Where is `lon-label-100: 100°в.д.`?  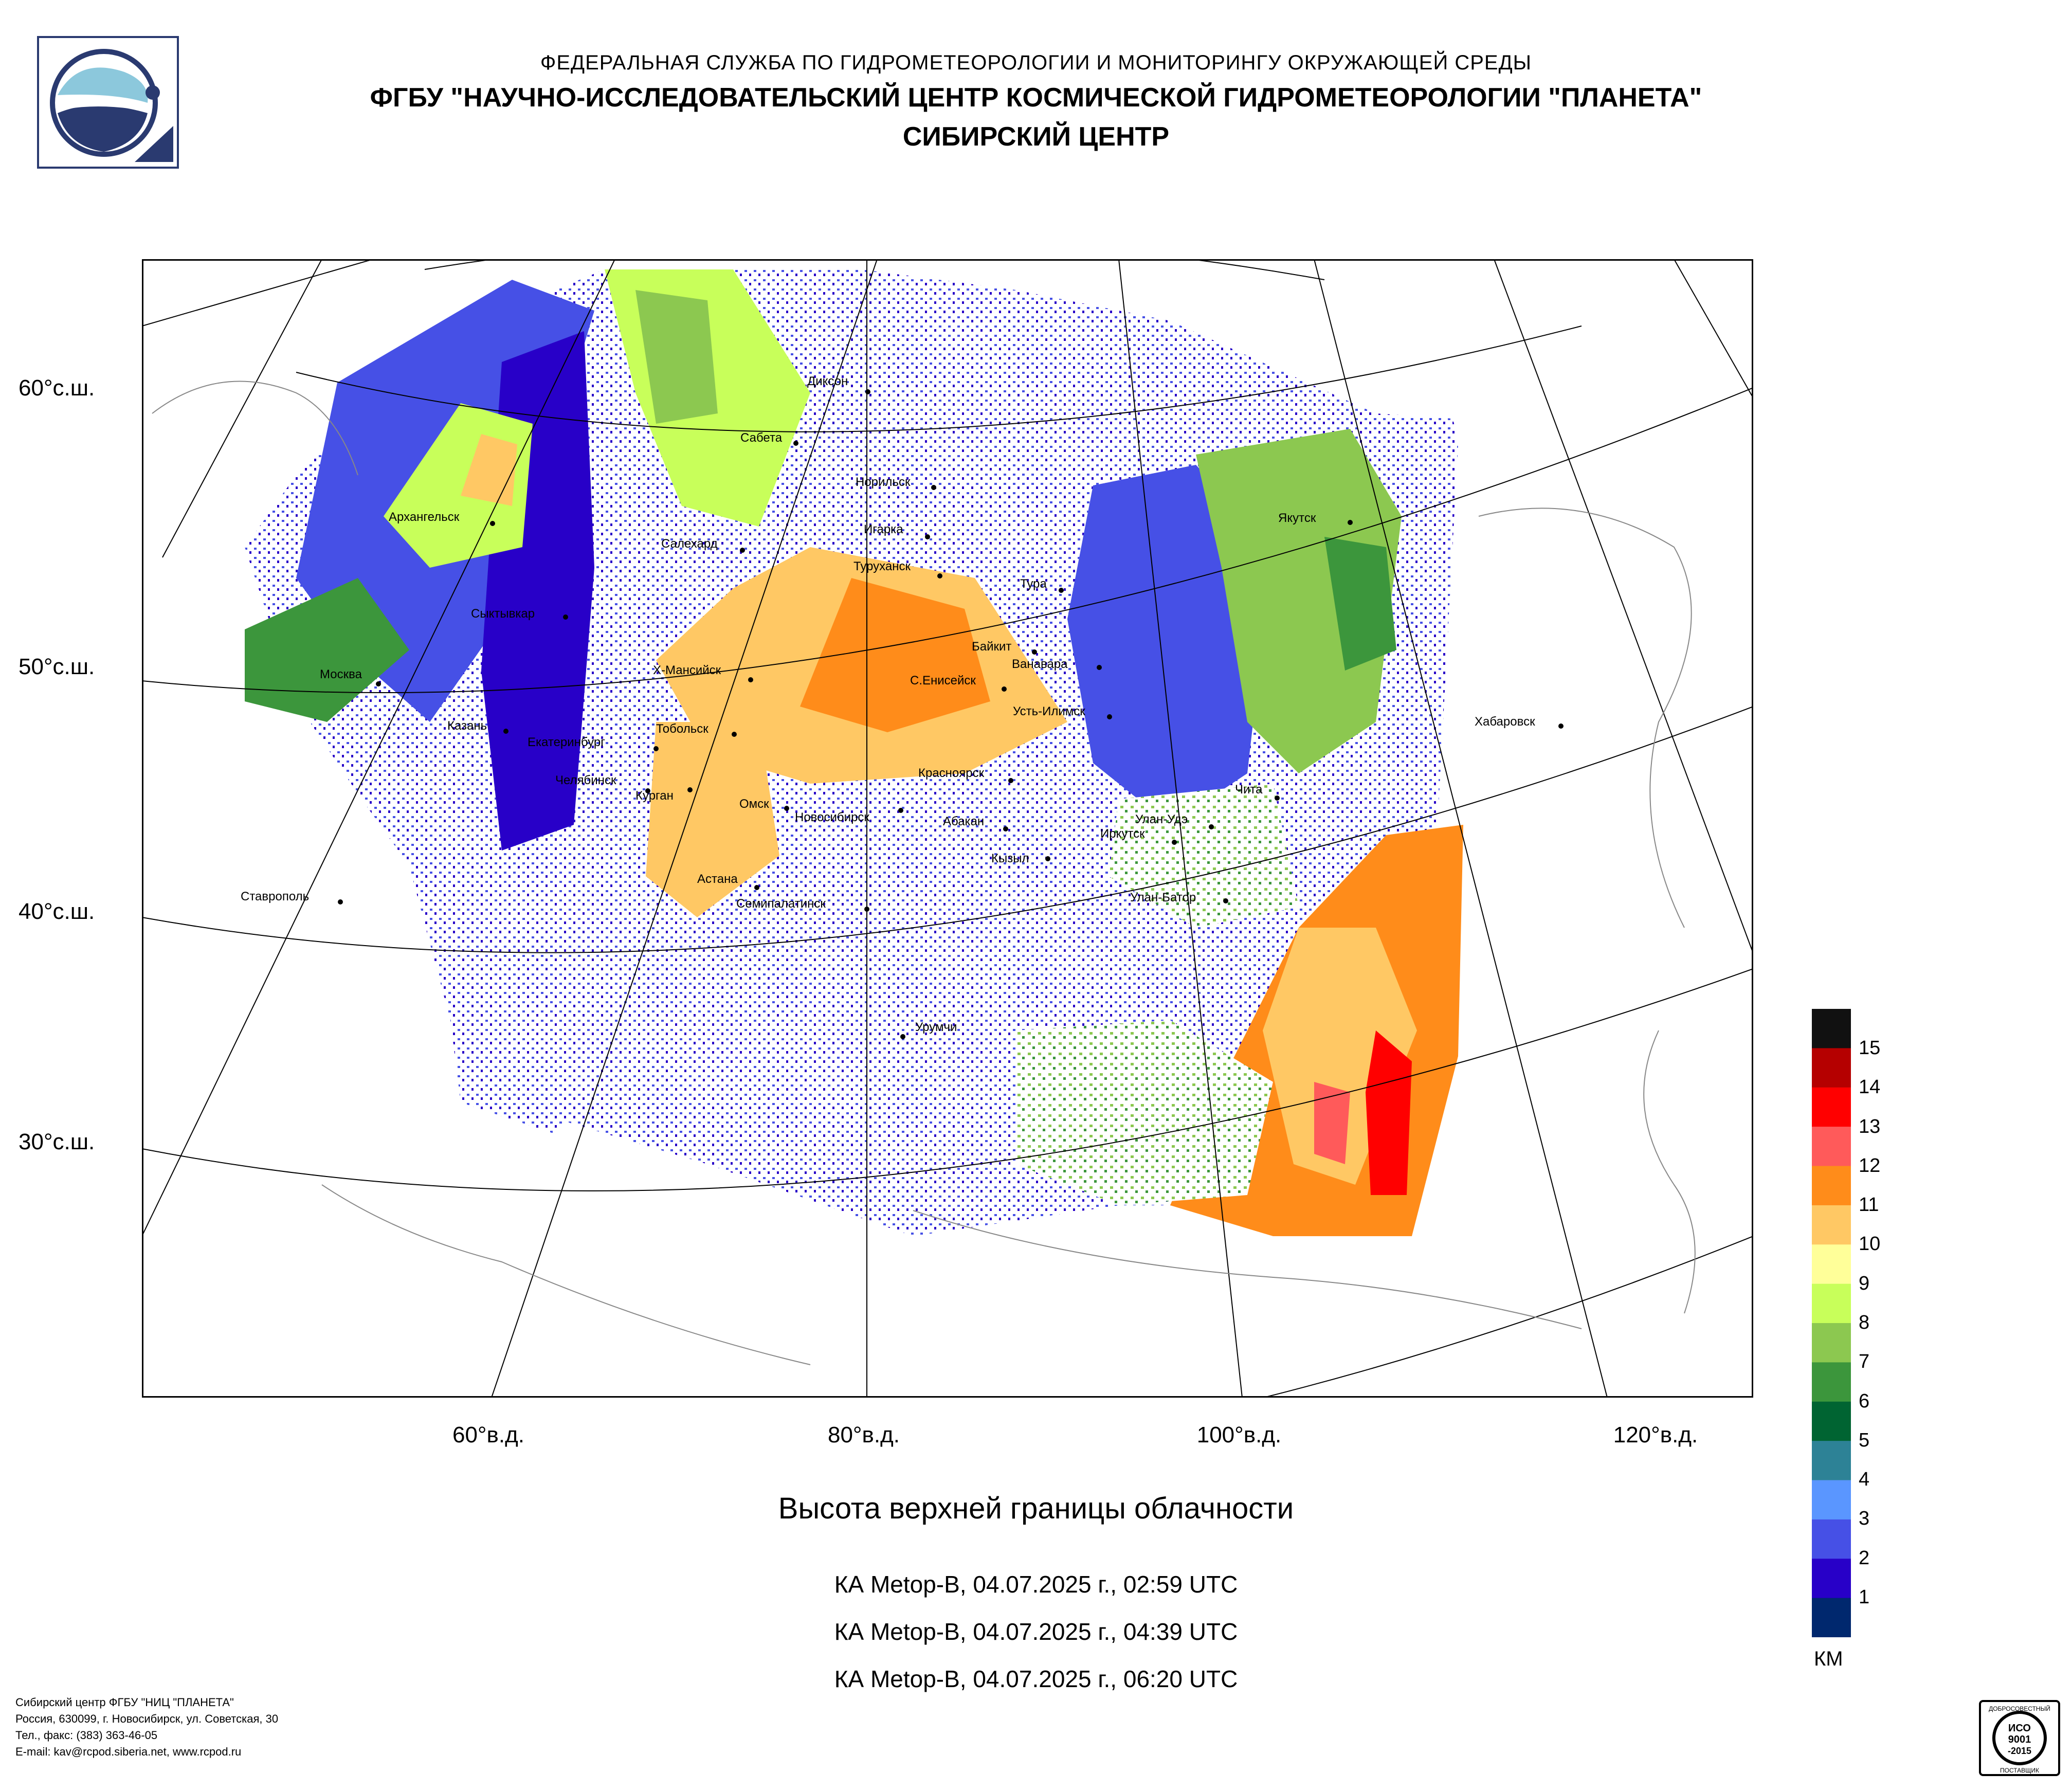
lon-label-100: 100°в.д. is located at coordinates (1239, 1435).